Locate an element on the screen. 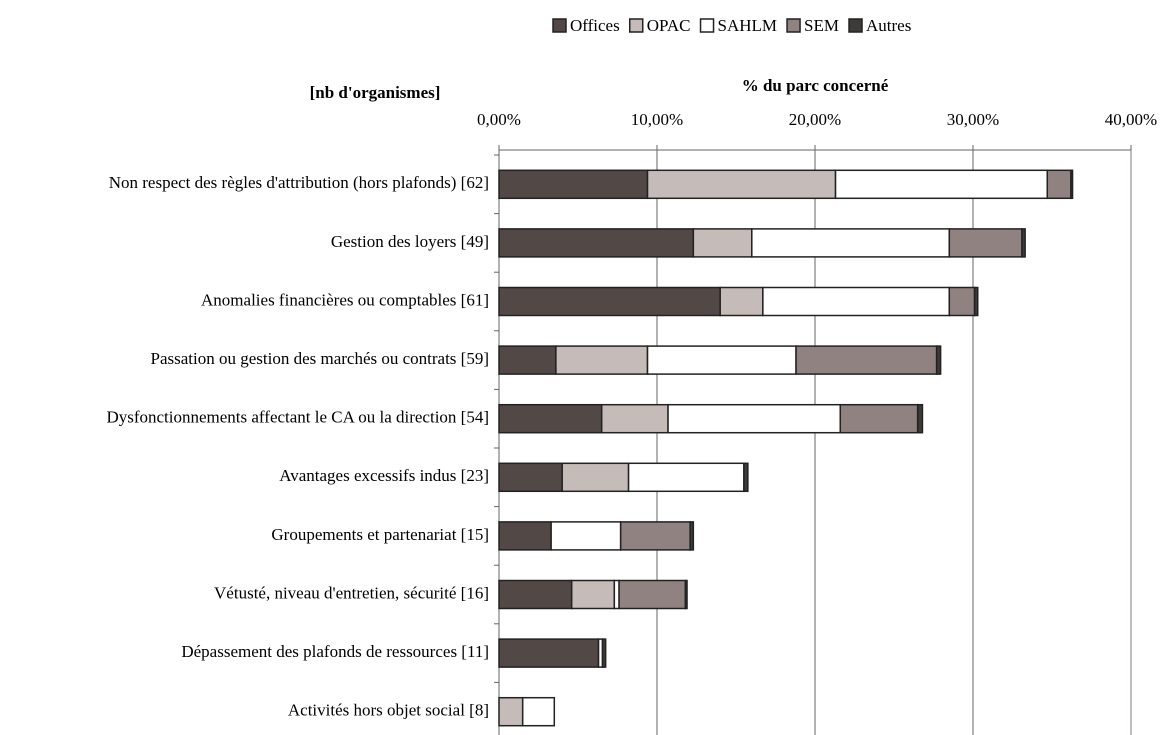  y-tick-label: Anomalies financières ou comptables [61] is located at coordinates (345, 299).